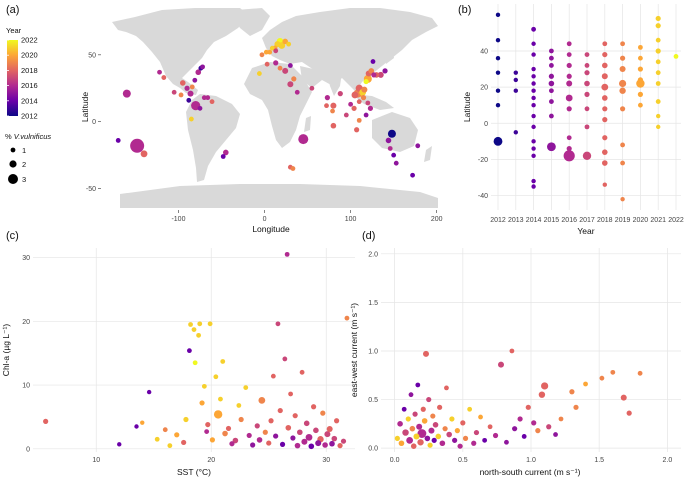 This screenshot has height=479, width=685. I want to click on map-y-tick-label: 0, so click(94, 122).